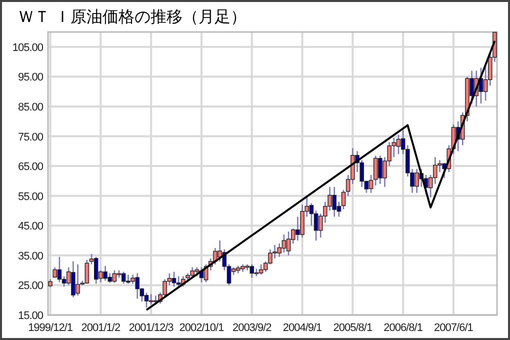  What do you see at coordinates (30, 107) in the screenshot?
I see `ytick: 85.00` at bounding box center [30, 107].